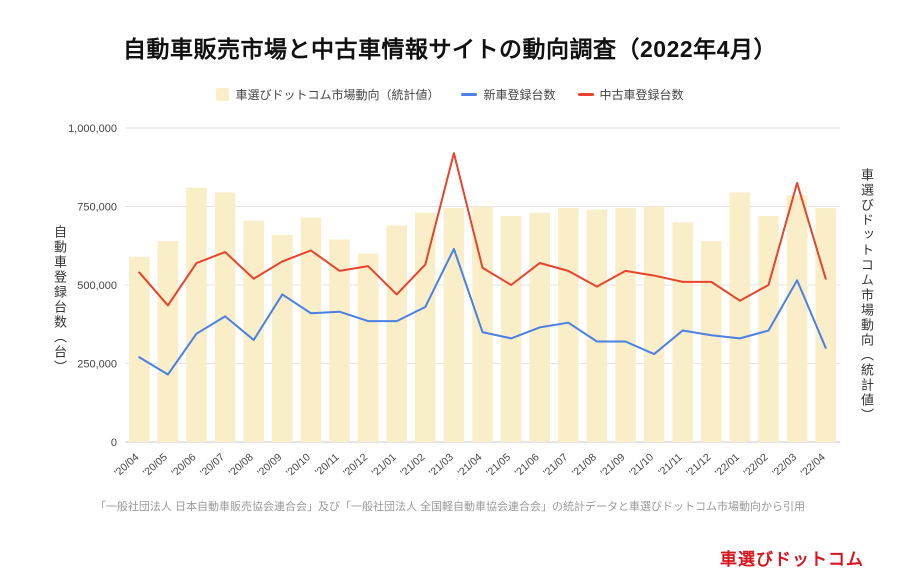 This screenshot has width=900, height=580. What do you see at coordinates (813, 465) in the screenshot?
I see `x-tick-label: '22/04` at bounding box center [813, 465].